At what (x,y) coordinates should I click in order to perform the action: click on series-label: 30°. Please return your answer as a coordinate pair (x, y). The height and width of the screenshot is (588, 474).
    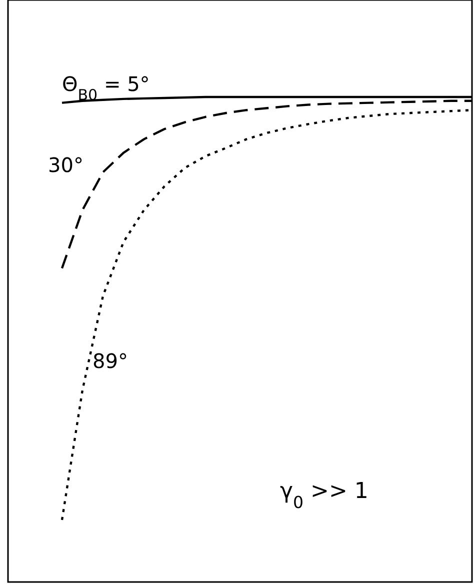
    Looking at the image, I should click on (66, 165).